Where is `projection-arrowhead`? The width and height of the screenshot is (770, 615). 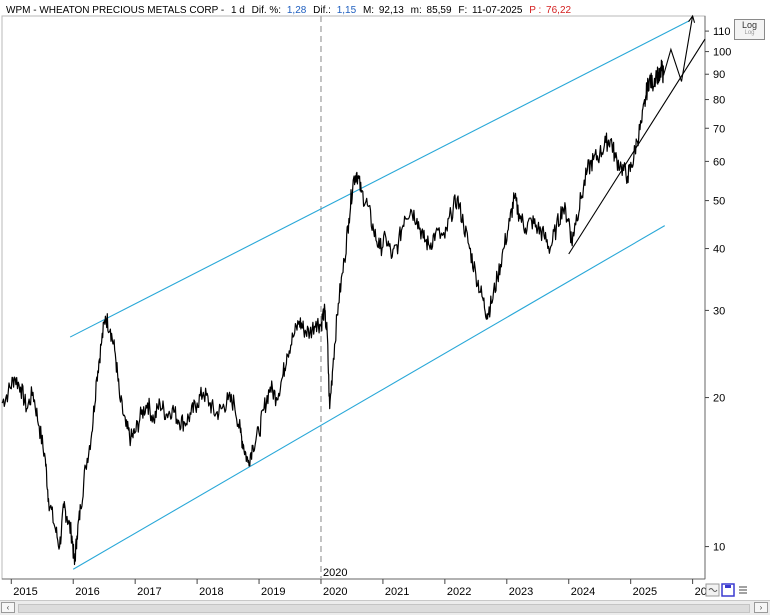 projection-arrowhead is located at coordinates (692, 18).